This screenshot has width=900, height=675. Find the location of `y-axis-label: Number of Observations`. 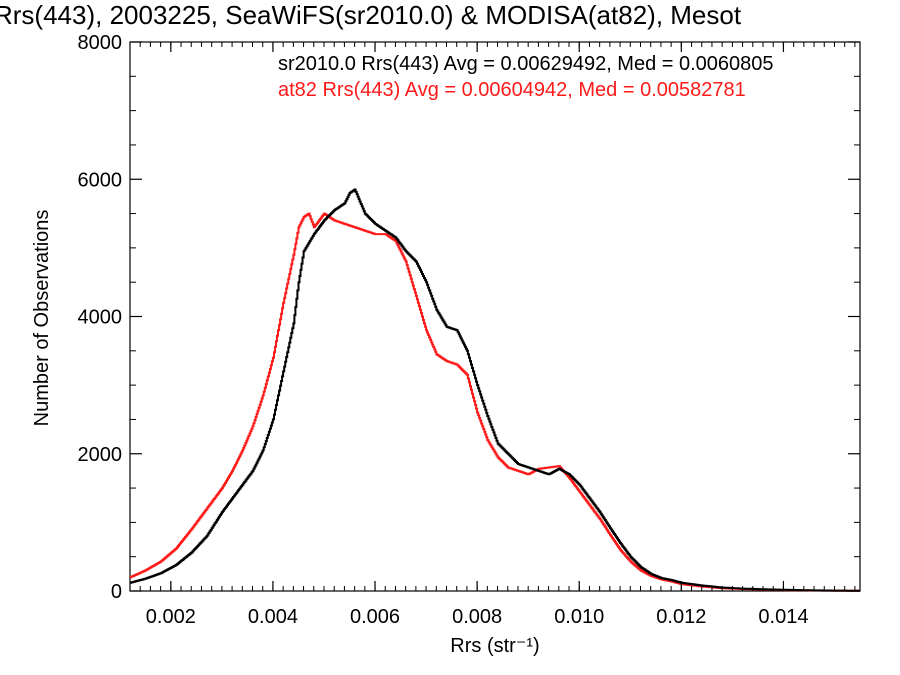

y-axis-label: Number of Observations is located at coordinates (42, 318).